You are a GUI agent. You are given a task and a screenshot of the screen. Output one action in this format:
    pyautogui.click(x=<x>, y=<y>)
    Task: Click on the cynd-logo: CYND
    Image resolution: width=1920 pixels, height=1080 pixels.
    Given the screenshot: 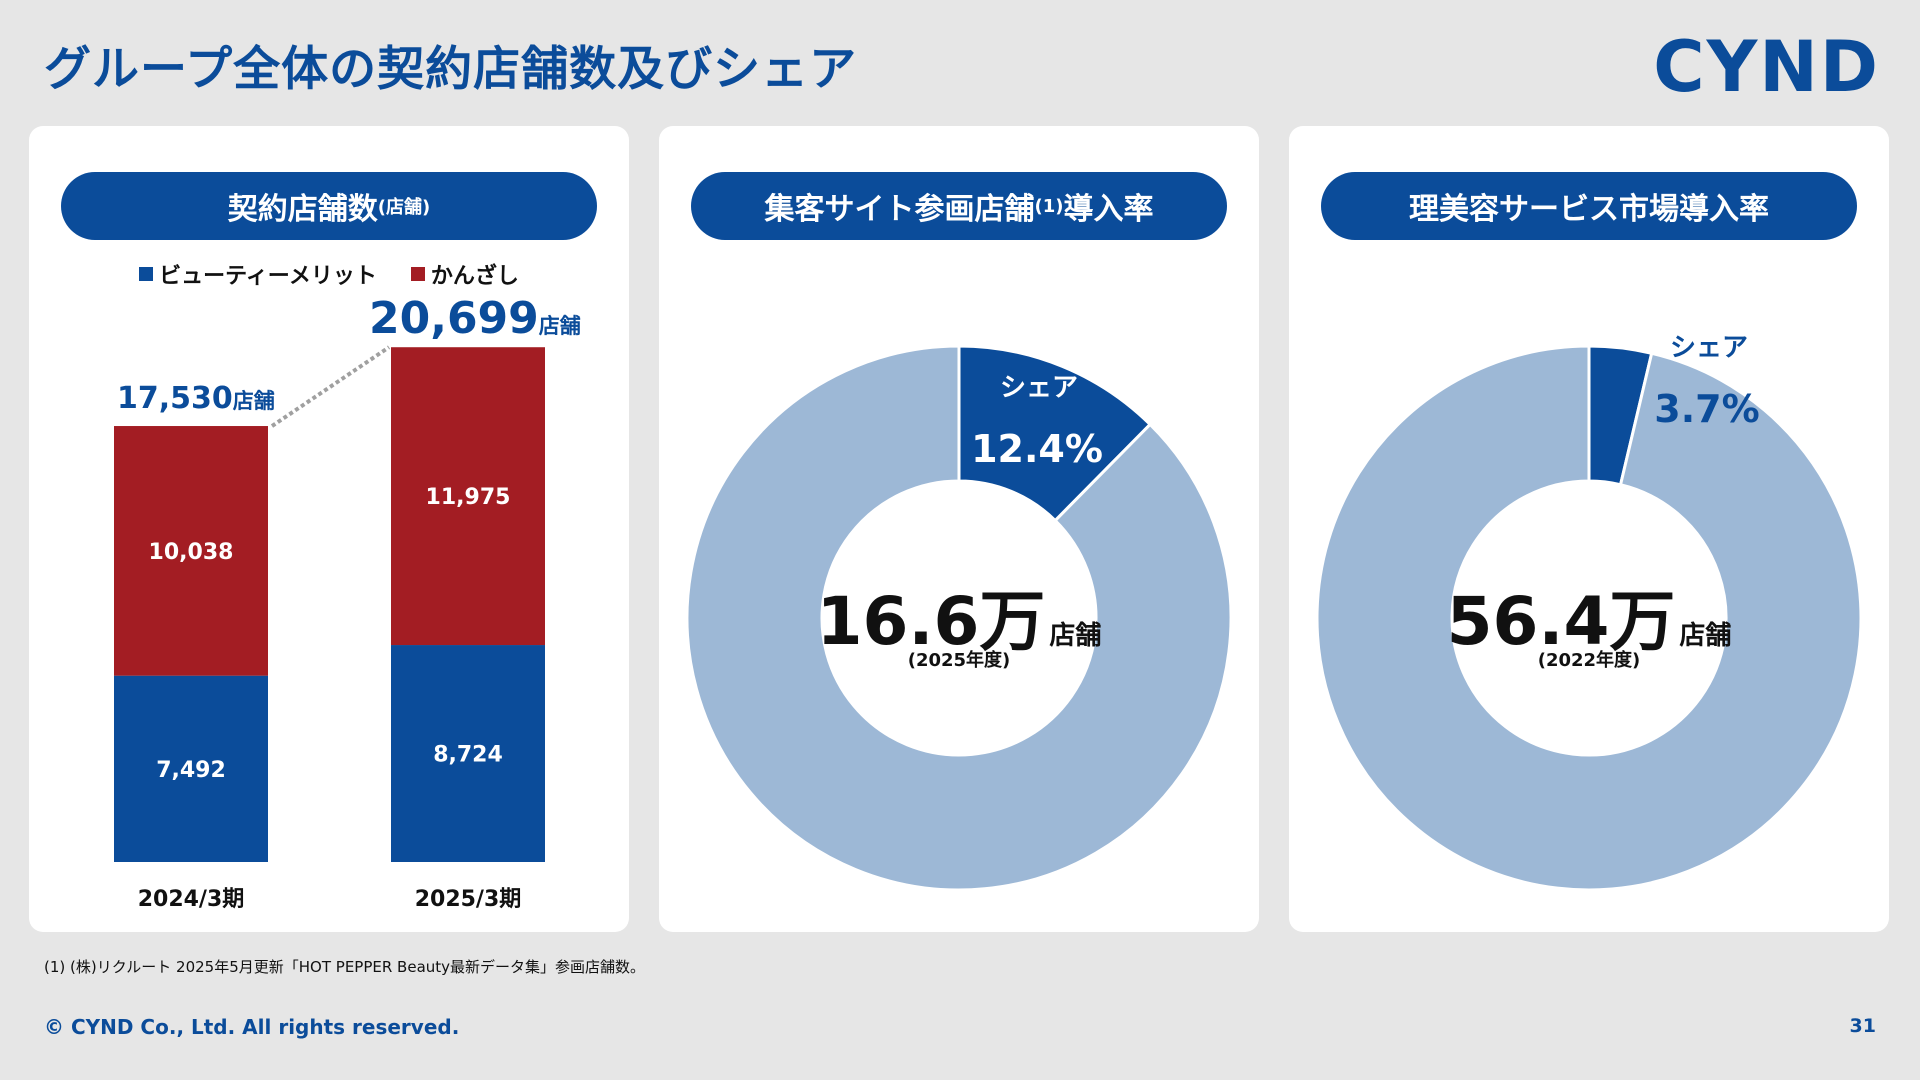 What is the action you would take?
    pyautogui.click(x=1766, y=67)
    